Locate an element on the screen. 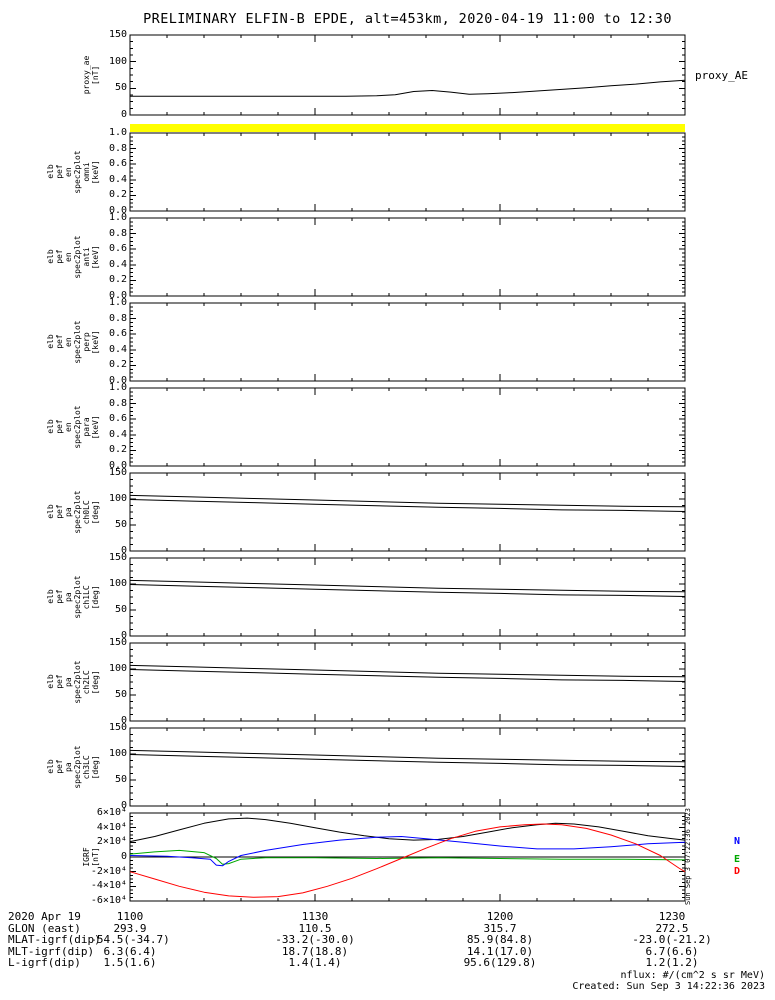 Image resolution: width=775 pixels, height=1000 pixels. igrf-B-trace is located at coordinates (407, 830).